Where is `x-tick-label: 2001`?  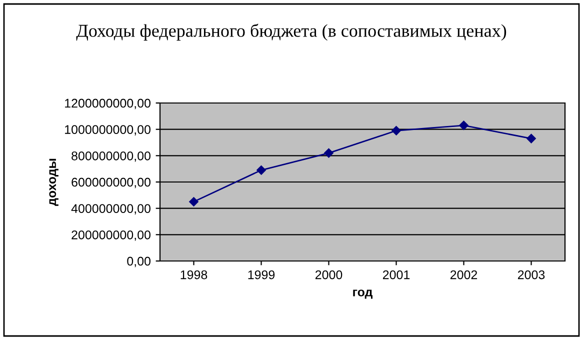
x-tick-label: 2001 is located at coordinates (396, 275).